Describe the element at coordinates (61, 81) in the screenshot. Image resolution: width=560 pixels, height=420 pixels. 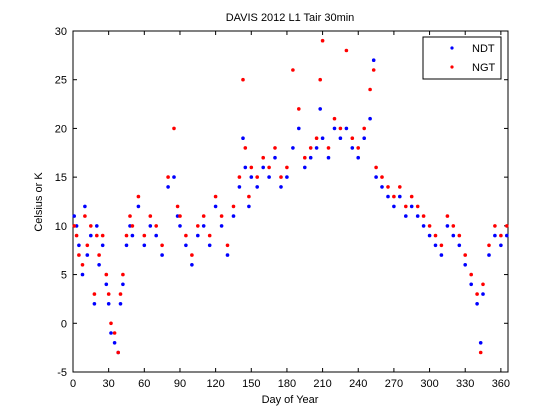
I see `y-tick-label: 25` at that location.